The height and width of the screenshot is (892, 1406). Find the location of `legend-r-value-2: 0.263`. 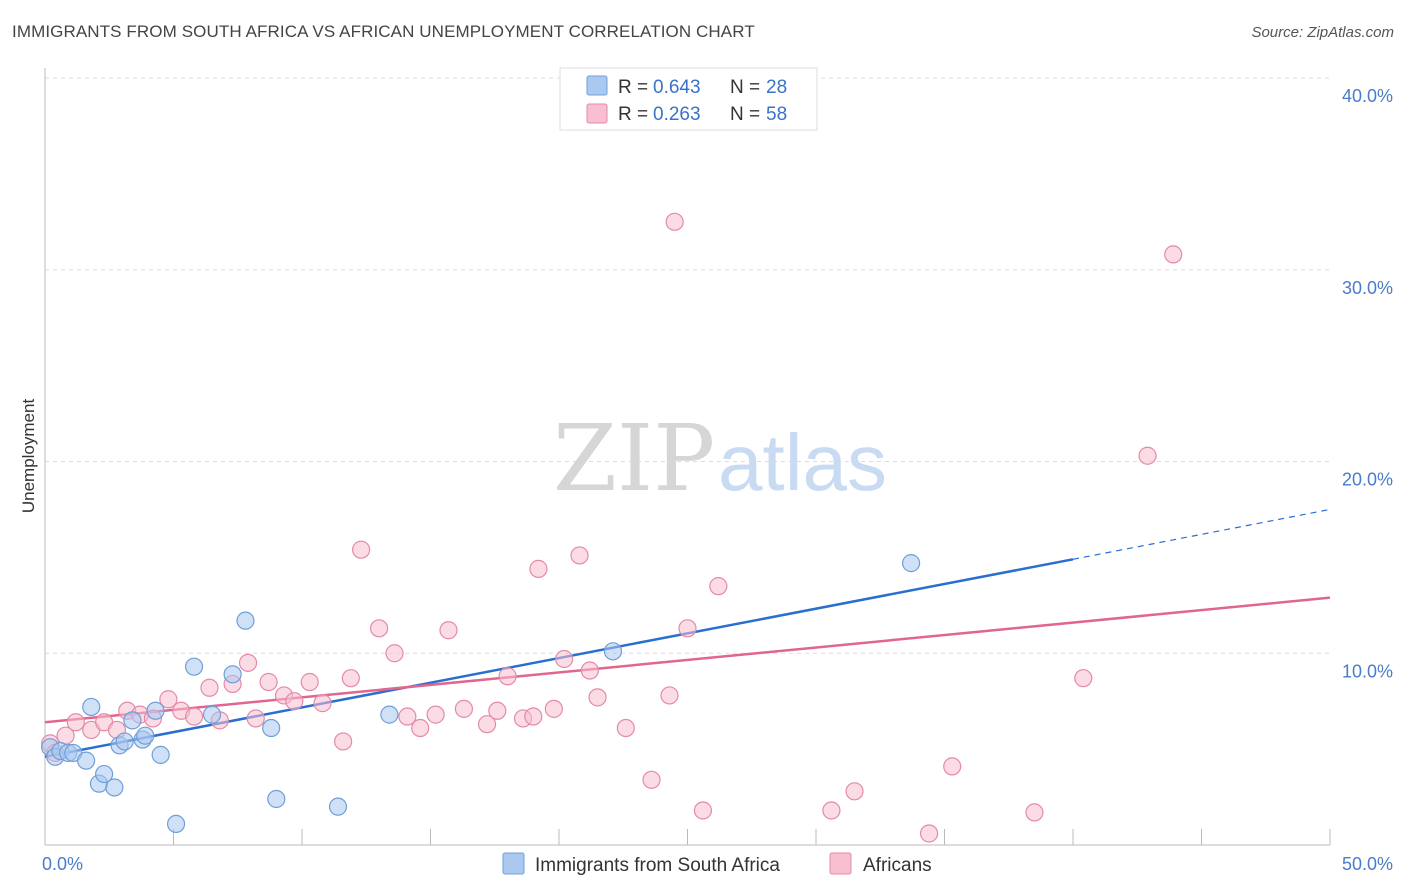

legend-r-value-2: 0.263 is located at coordinates (677, 114).